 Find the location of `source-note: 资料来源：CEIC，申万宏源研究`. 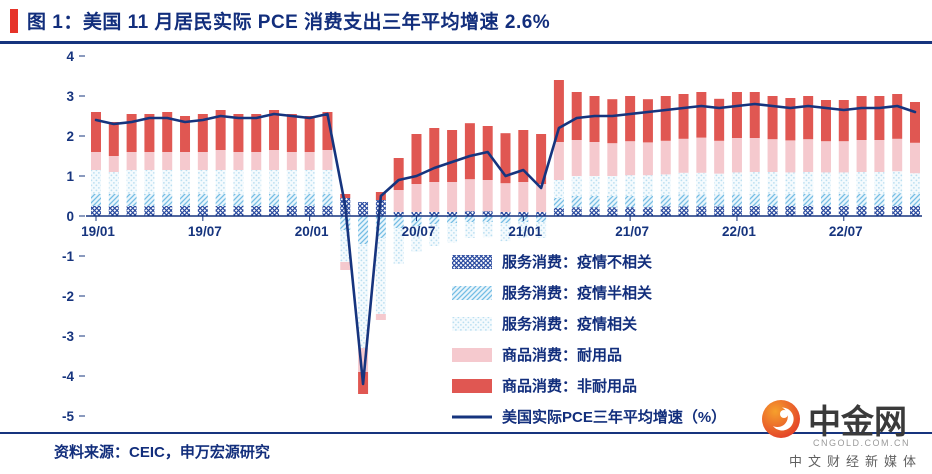

source-note: 资料来源：CEIC，申万宏源研究 is located at coordinates (162, 452).